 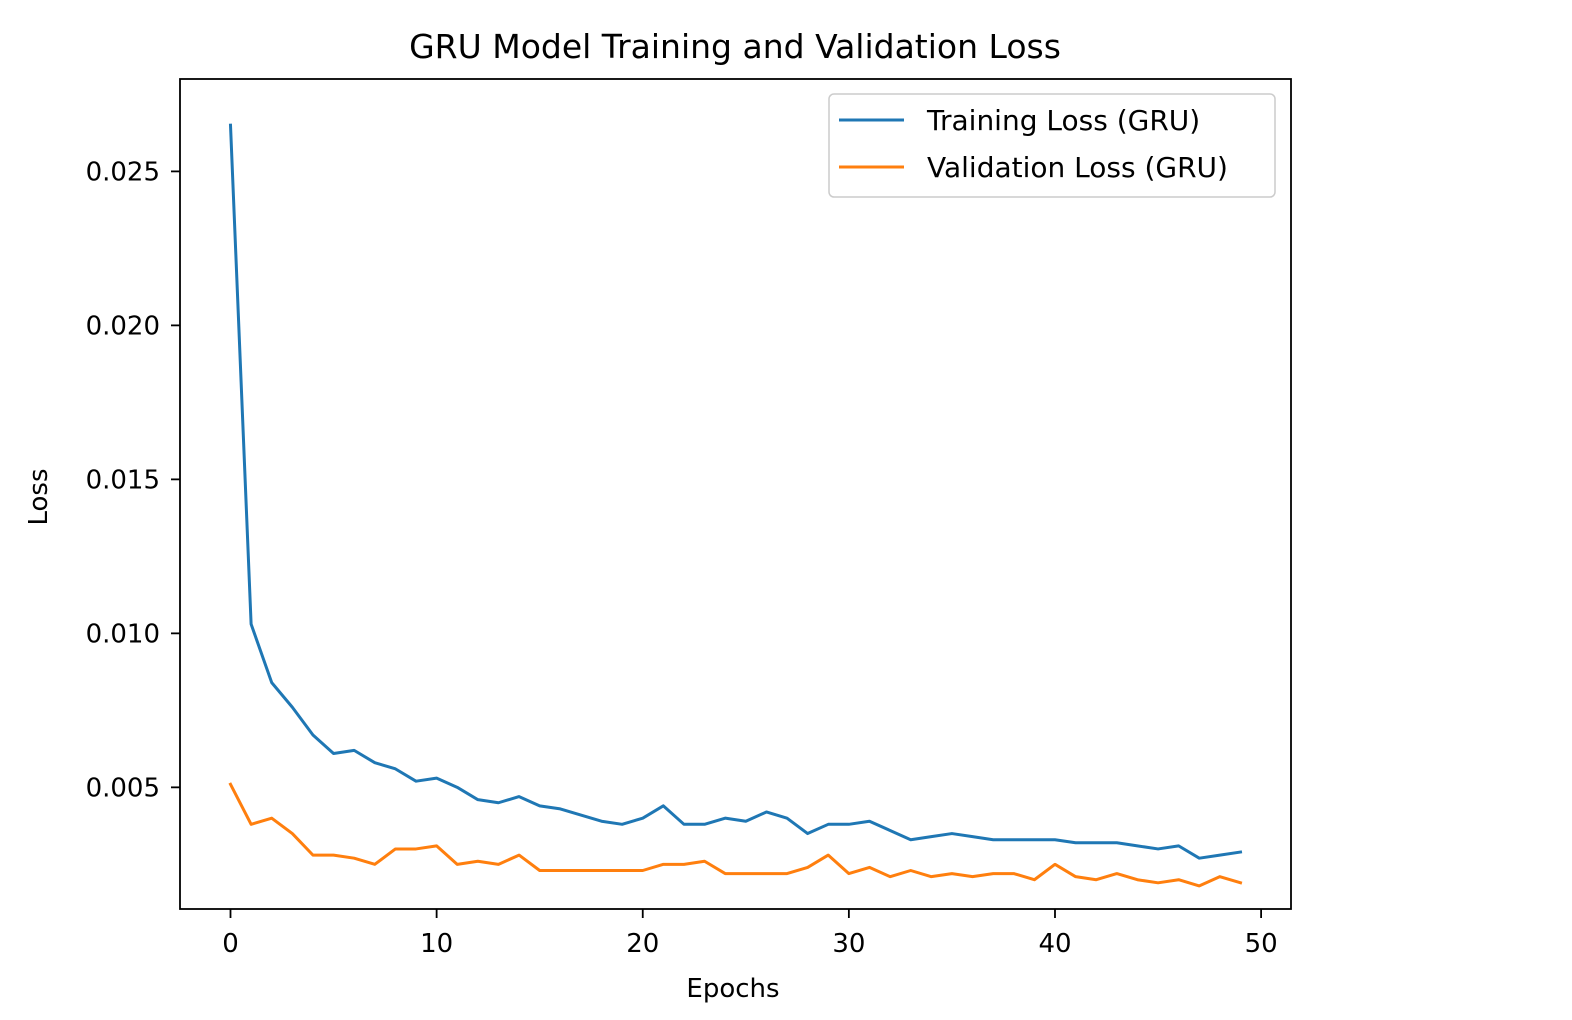 I want to click on x-tick-label: 20, so click(x=642, y=944).